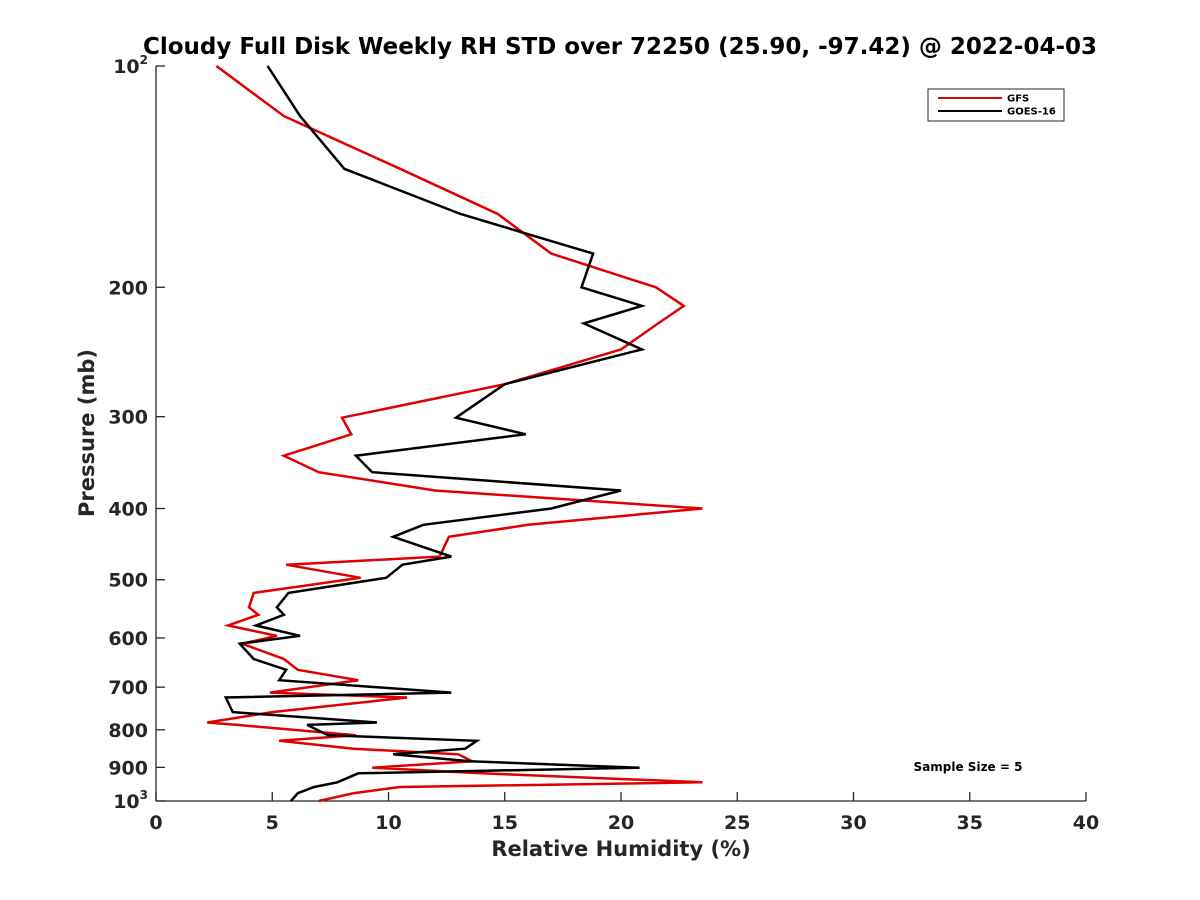 The height and width of the screenshot is (900, 1200). Describe the element at coordinates (130, 800) in the screenshot. I see `y-tick-label: 10³` at that location.